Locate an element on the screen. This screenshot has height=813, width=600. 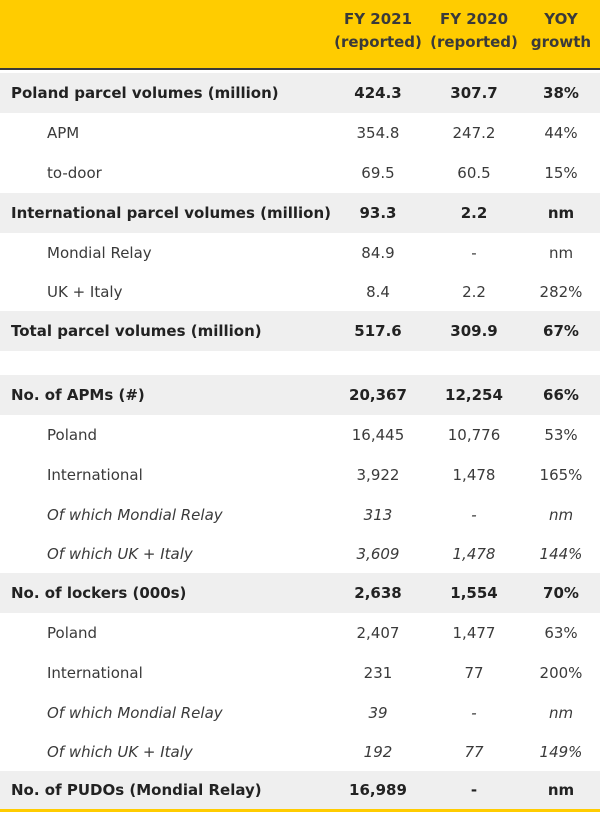
row-label: APM is located at coordinates (63, 133).